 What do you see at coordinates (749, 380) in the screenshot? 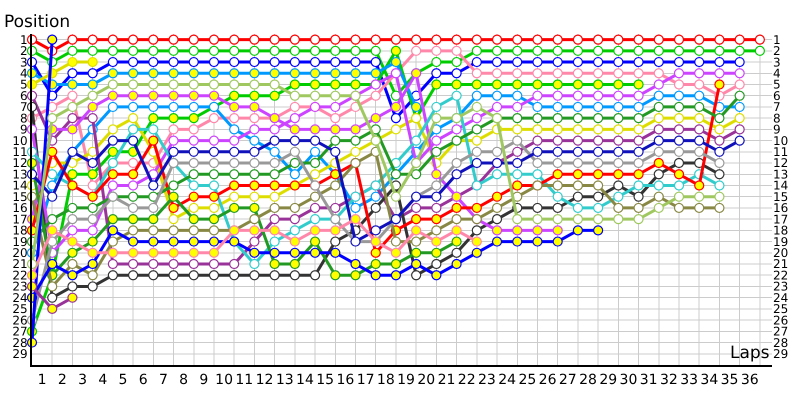
I see `x-tick-label: 36` at bounding box center [749, 380].